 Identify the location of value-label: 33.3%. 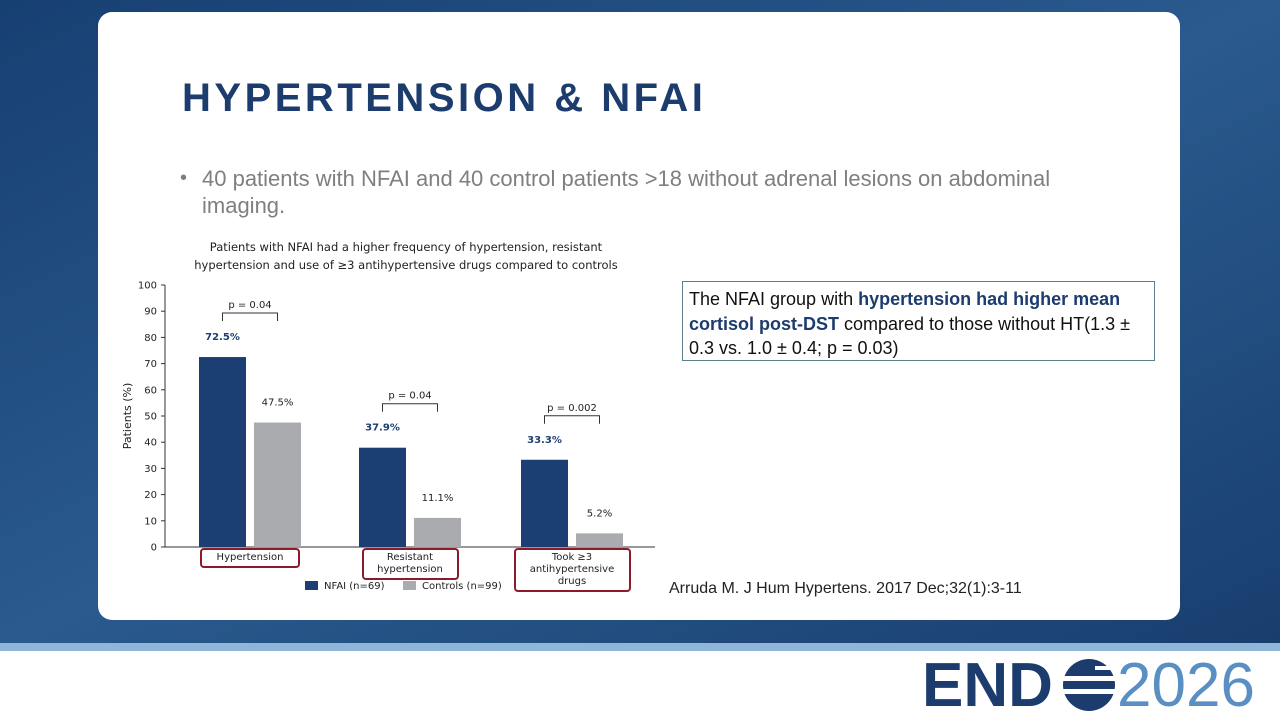
(544, 440).